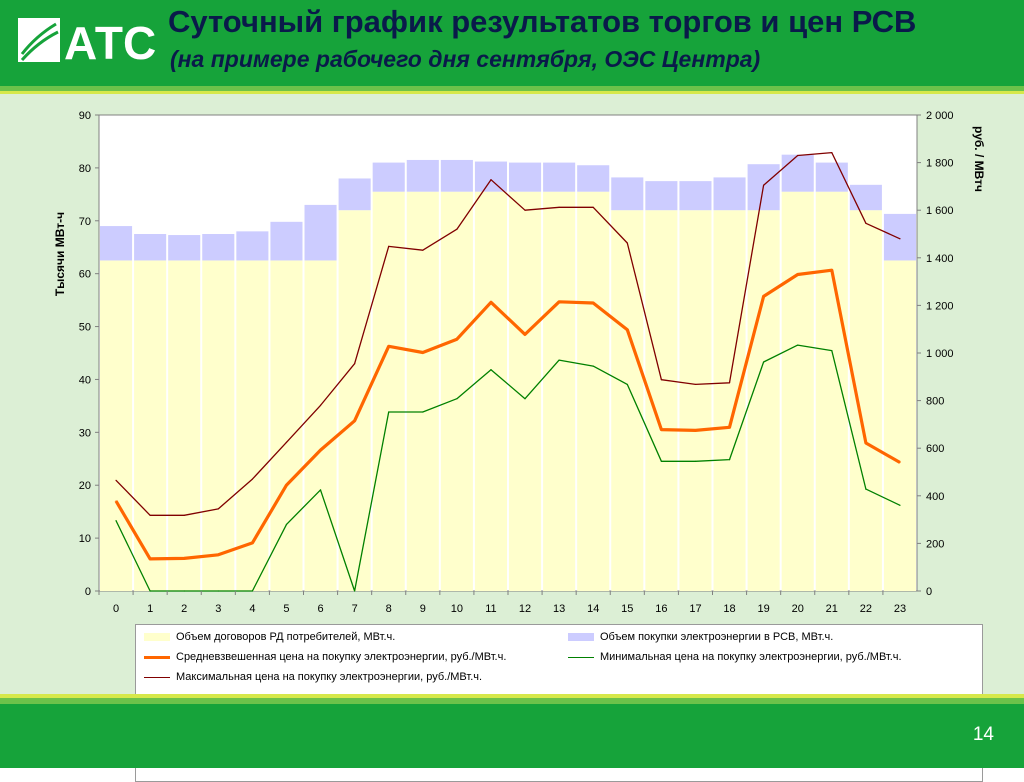  I want to click on x-tick-label: 3, so click(218, 609).